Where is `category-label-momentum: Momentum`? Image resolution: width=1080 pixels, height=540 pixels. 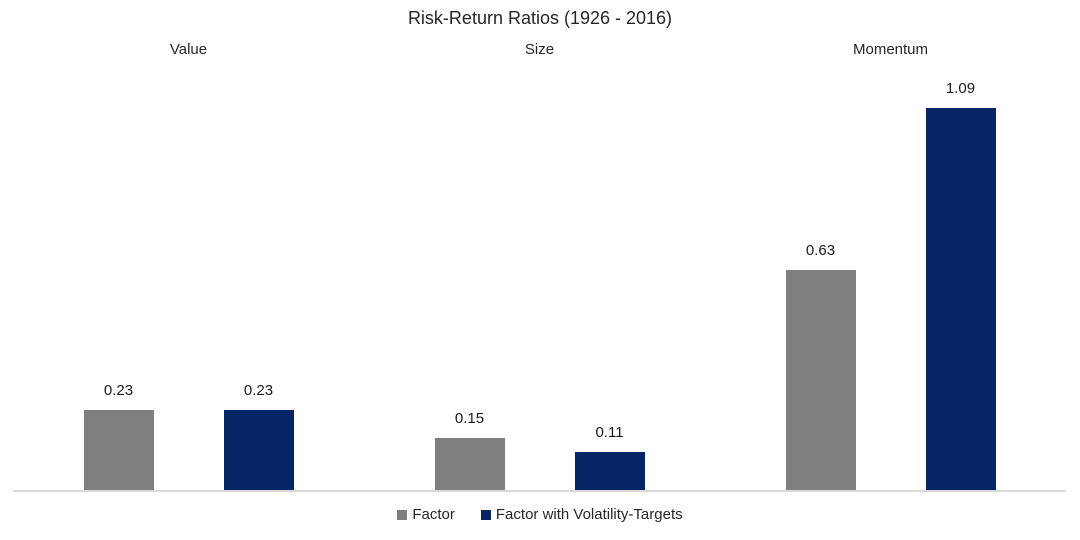 category-label-momentum: Momentum is located at coordinates (890, 49).